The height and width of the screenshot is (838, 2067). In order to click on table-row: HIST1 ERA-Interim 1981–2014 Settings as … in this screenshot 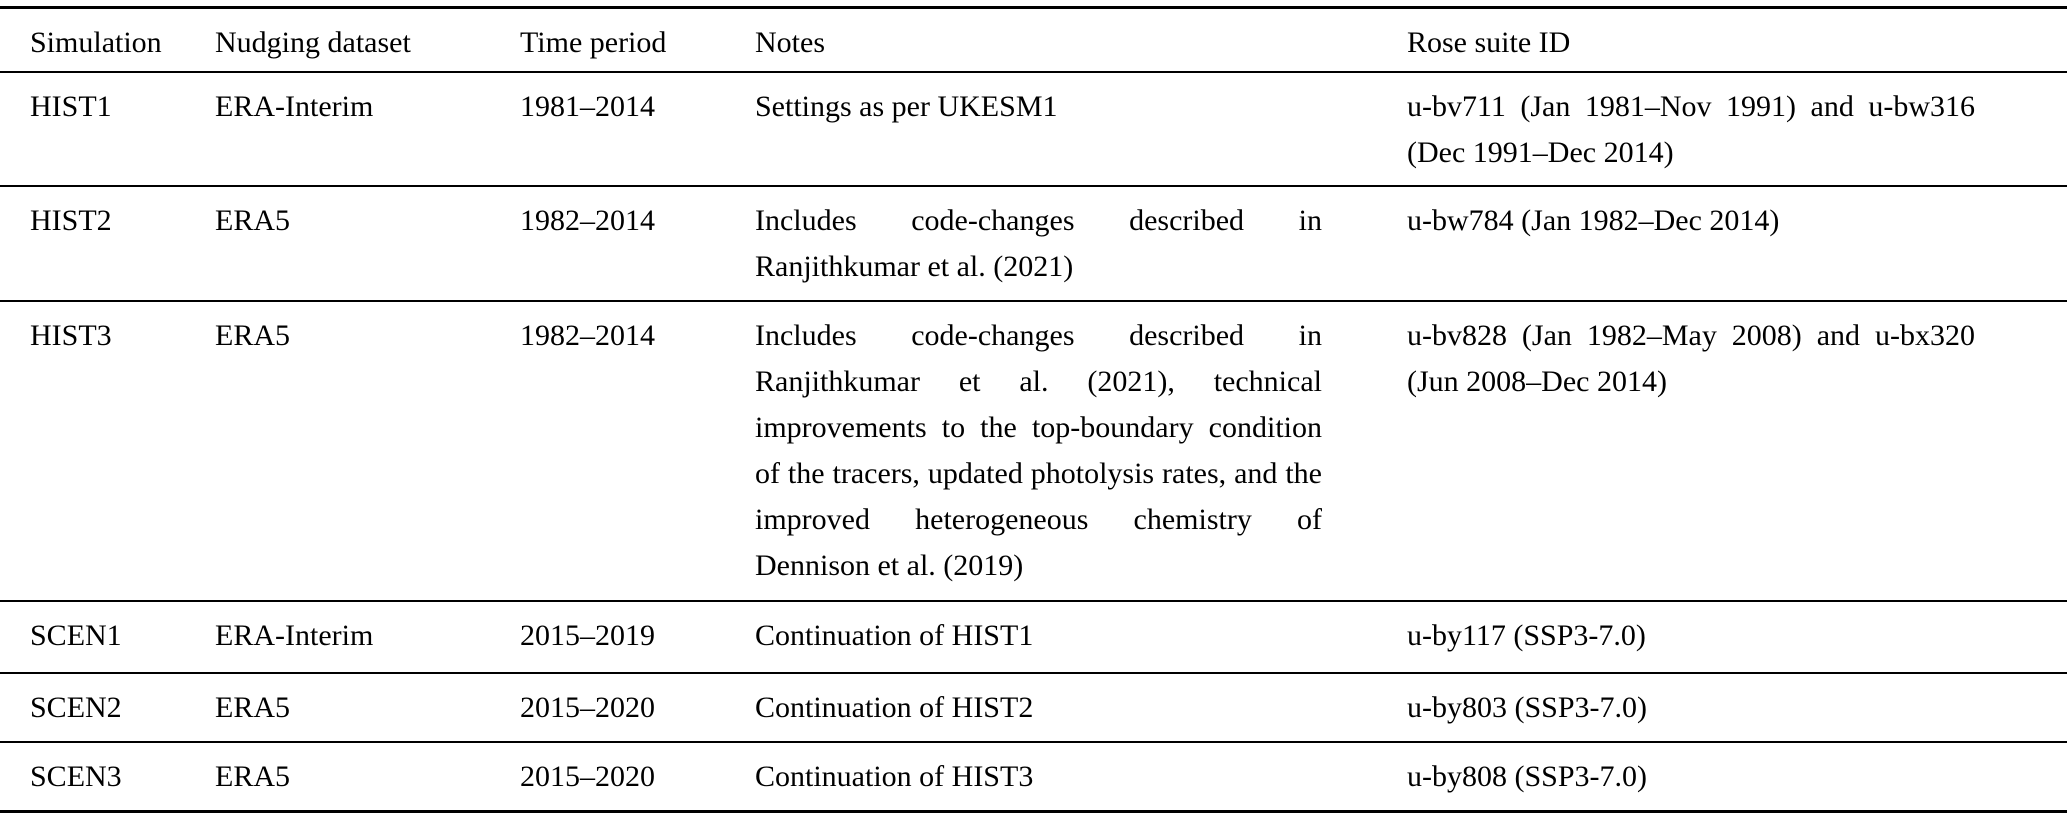, I will do `click(1033, 129)`.